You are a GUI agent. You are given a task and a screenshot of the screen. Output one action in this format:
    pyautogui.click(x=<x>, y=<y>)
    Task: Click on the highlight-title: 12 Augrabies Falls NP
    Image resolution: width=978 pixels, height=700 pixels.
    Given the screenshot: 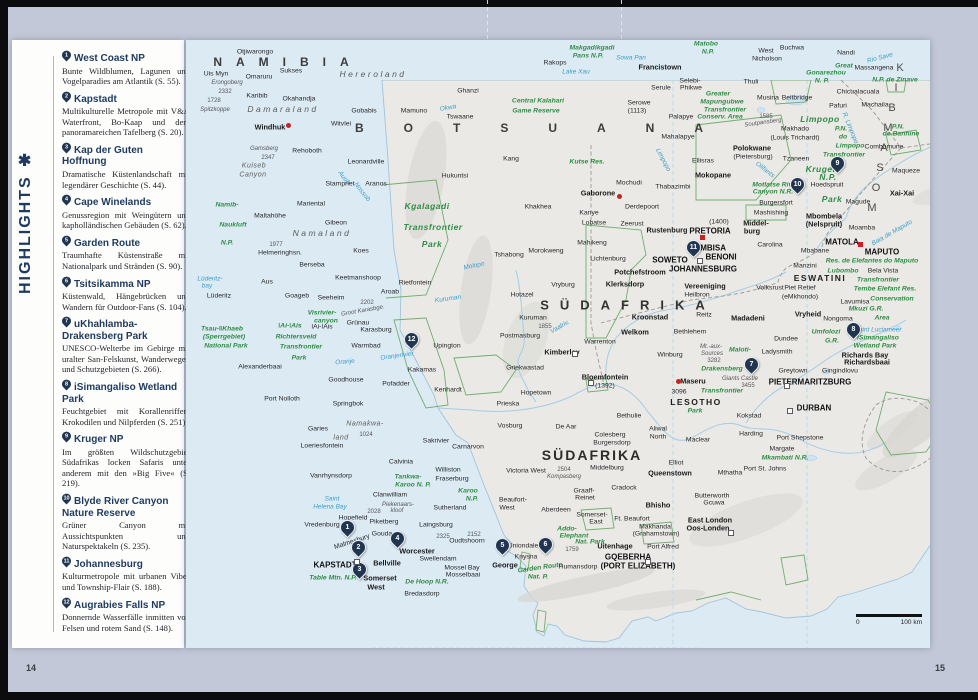 What is the action you would take?
    pyautogui.click(x=125, y=603)
    